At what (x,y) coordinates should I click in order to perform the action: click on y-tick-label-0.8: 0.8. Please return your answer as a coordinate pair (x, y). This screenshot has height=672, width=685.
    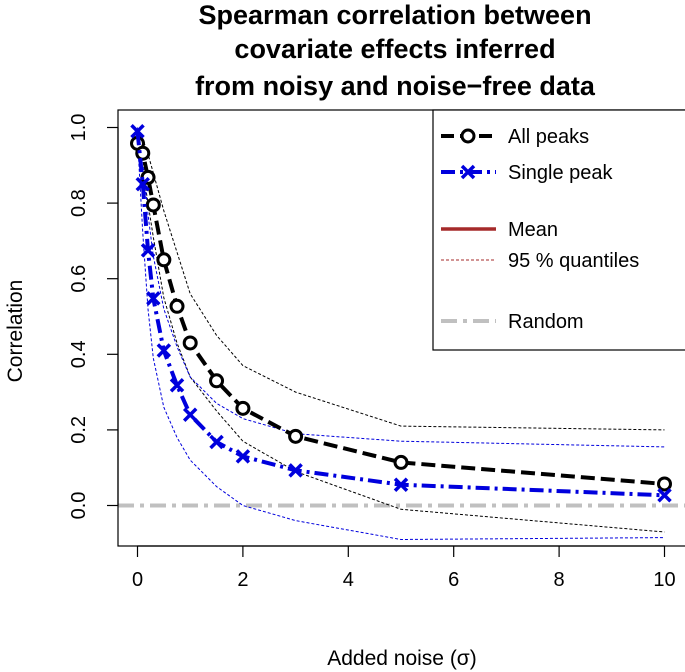
    Looking at the image, I should click on (79, 203).